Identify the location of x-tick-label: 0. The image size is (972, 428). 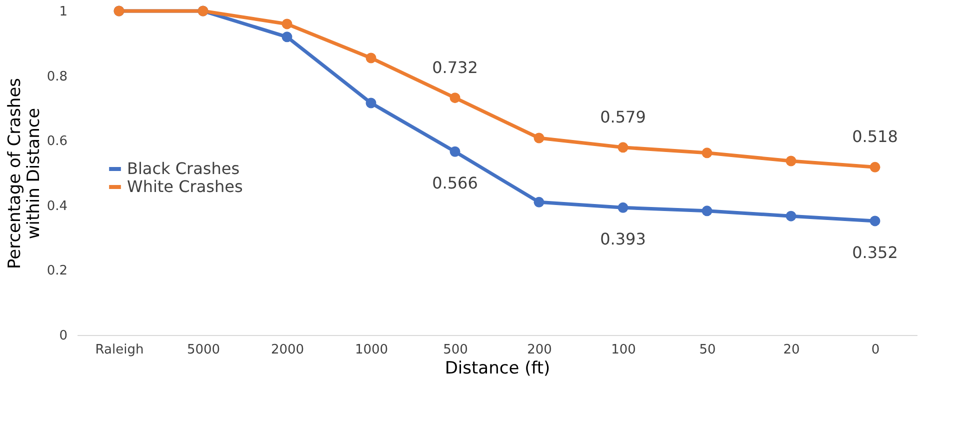
(875, 350).